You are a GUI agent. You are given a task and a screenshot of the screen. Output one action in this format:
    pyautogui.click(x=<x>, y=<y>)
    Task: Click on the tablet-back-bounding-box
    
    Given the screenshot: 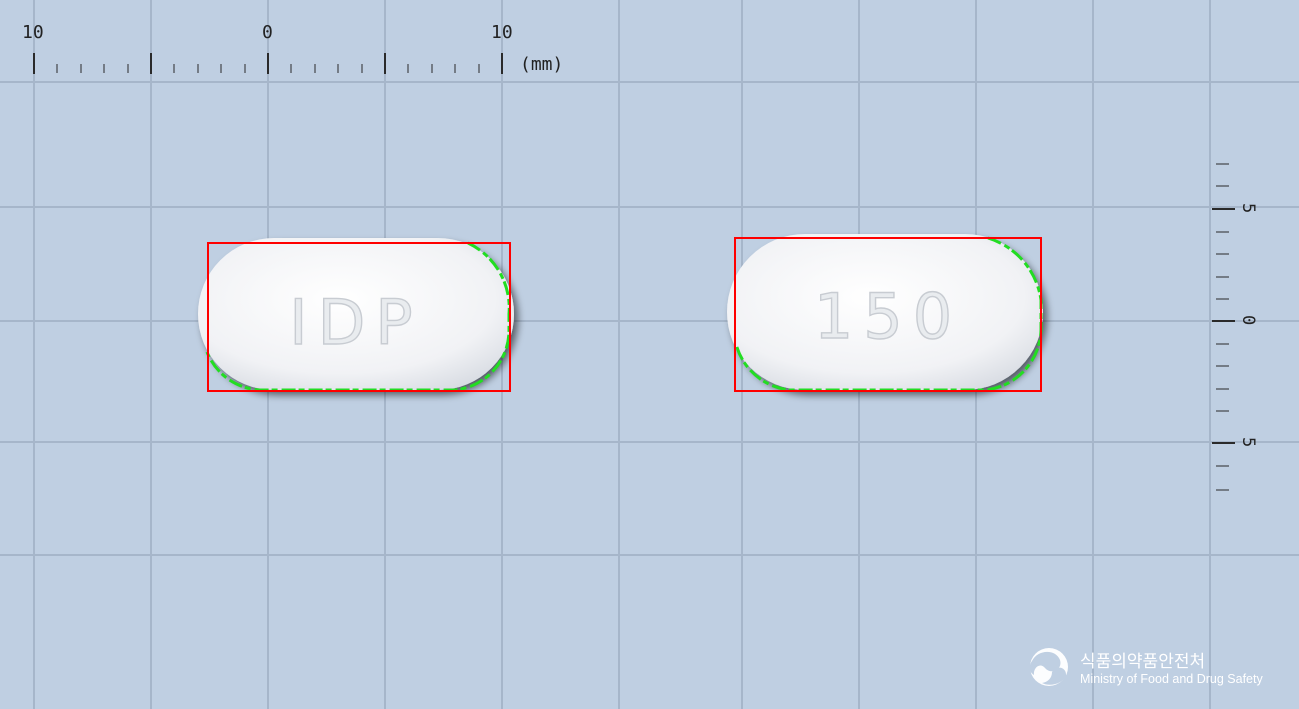 What is the action you would take?
    pyautogui.click(x=888, y=314)
    